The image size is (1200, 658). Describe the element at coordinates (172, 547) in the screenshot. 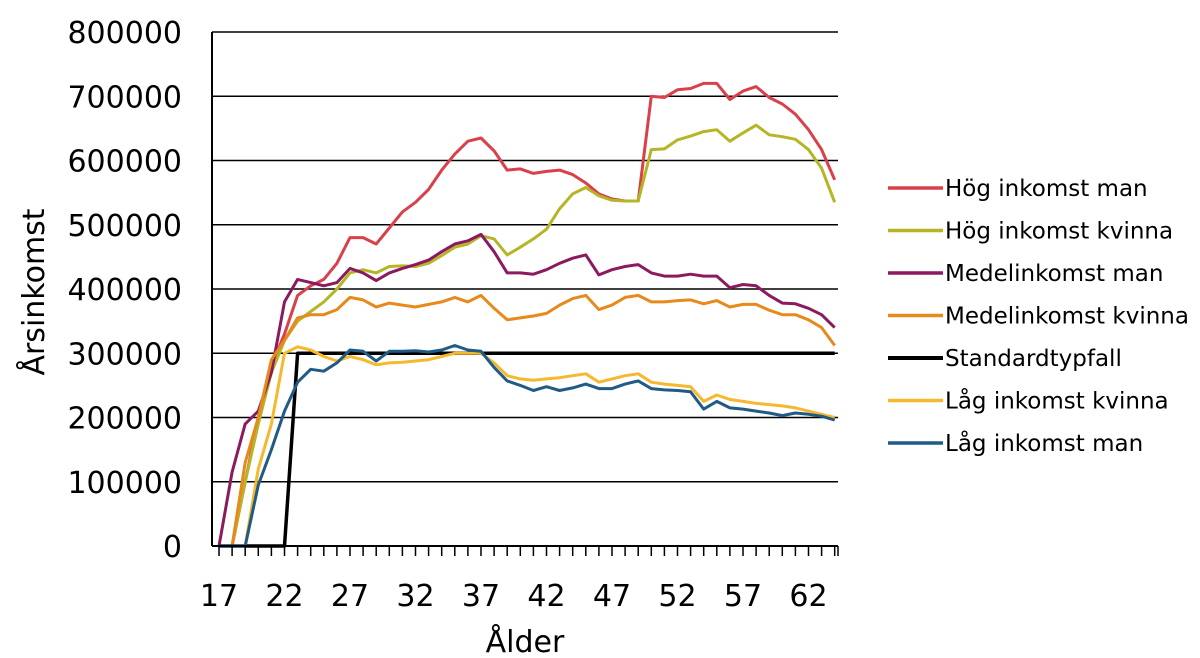

I see `y-tick-label: 0` at that location.